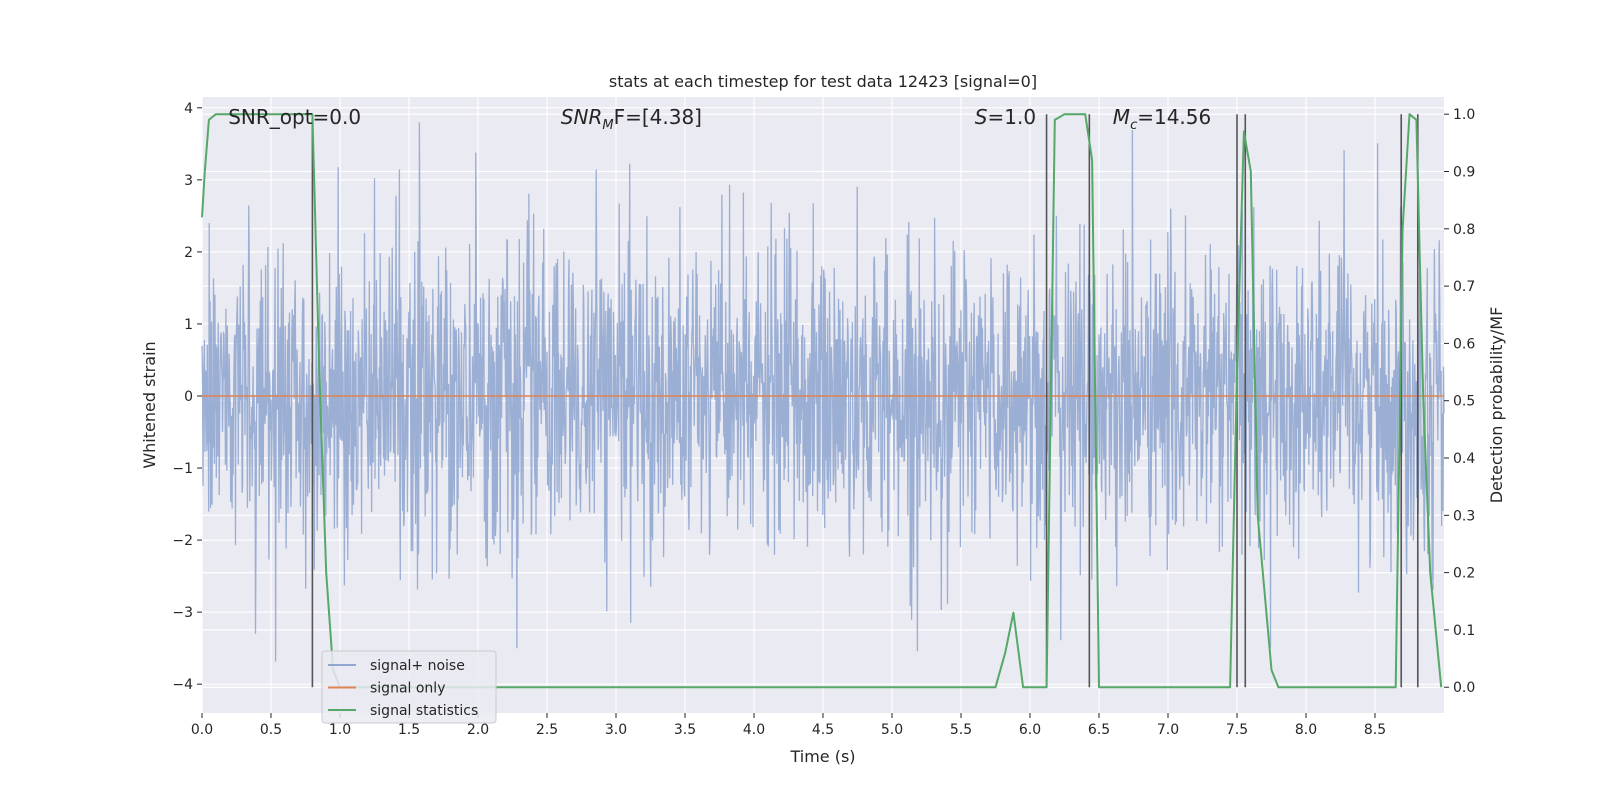  Describe the element at coordinates (892, 730) in the screenshot. I see `x-tick-label: 5.0` at that location.